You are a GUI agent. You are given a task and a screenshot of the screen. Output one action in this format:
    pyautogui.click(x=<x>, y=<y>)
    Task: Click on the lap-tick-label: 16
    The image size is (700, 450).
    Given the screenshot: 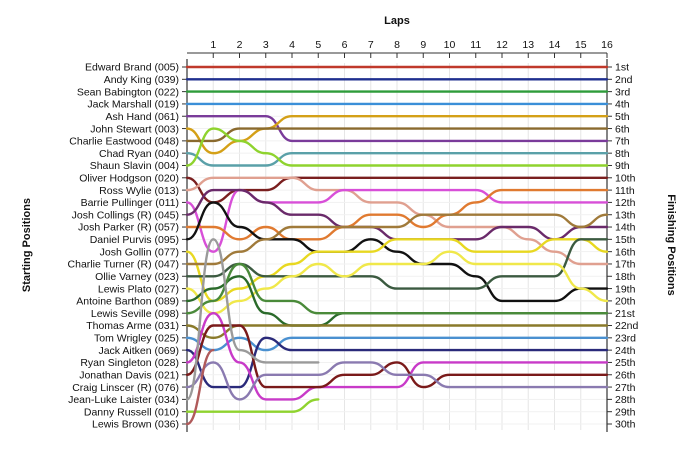 What is the action you would take?
    pyautogui.click(x=607, y=45)
    